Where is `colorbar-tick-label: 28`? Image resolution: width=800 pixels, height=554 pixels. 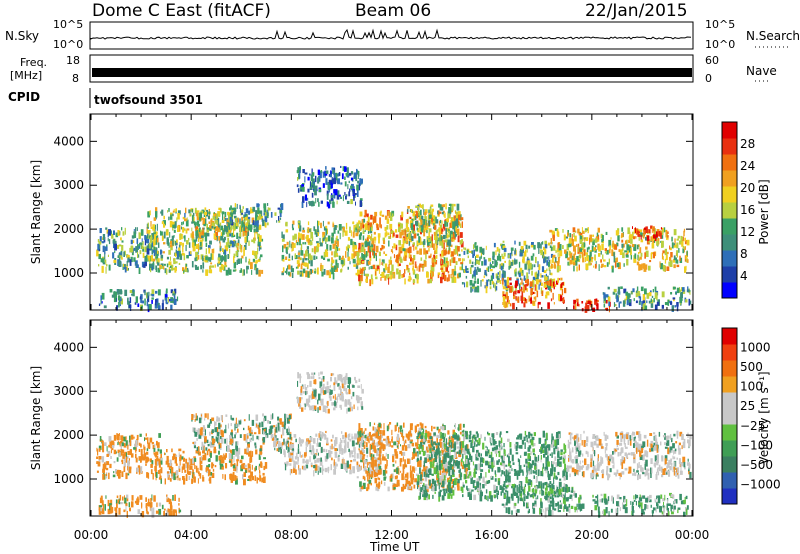 colorbar-tick-label: 28 is located at coordinates (747, 144).